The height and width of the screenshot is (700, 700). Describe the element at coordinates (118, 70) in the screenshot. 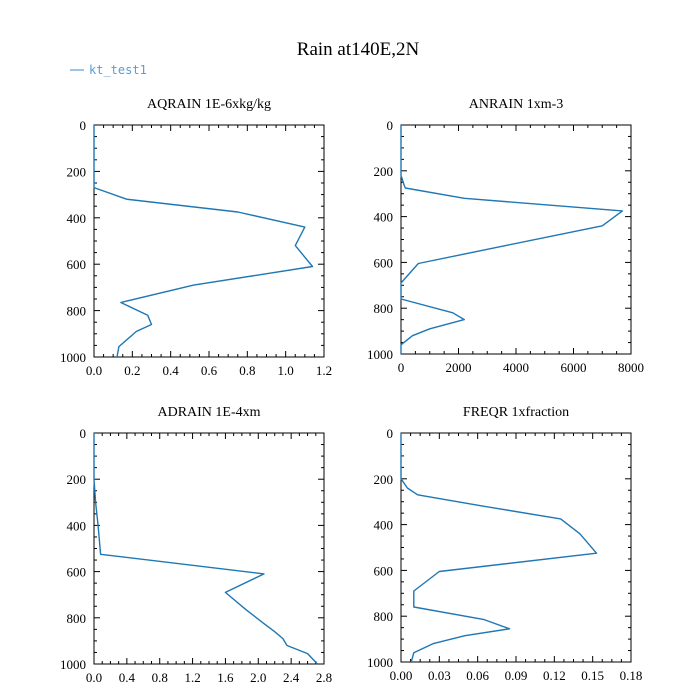

I see `legend-label: kt_test1` at that location.